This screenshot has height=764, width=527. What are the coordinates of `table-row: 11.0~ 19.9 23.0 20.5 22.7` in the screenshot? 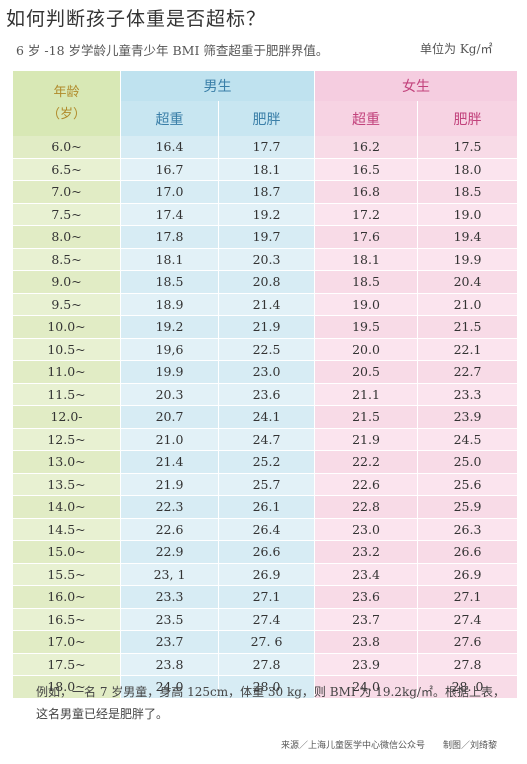 It's located at (265, 372).